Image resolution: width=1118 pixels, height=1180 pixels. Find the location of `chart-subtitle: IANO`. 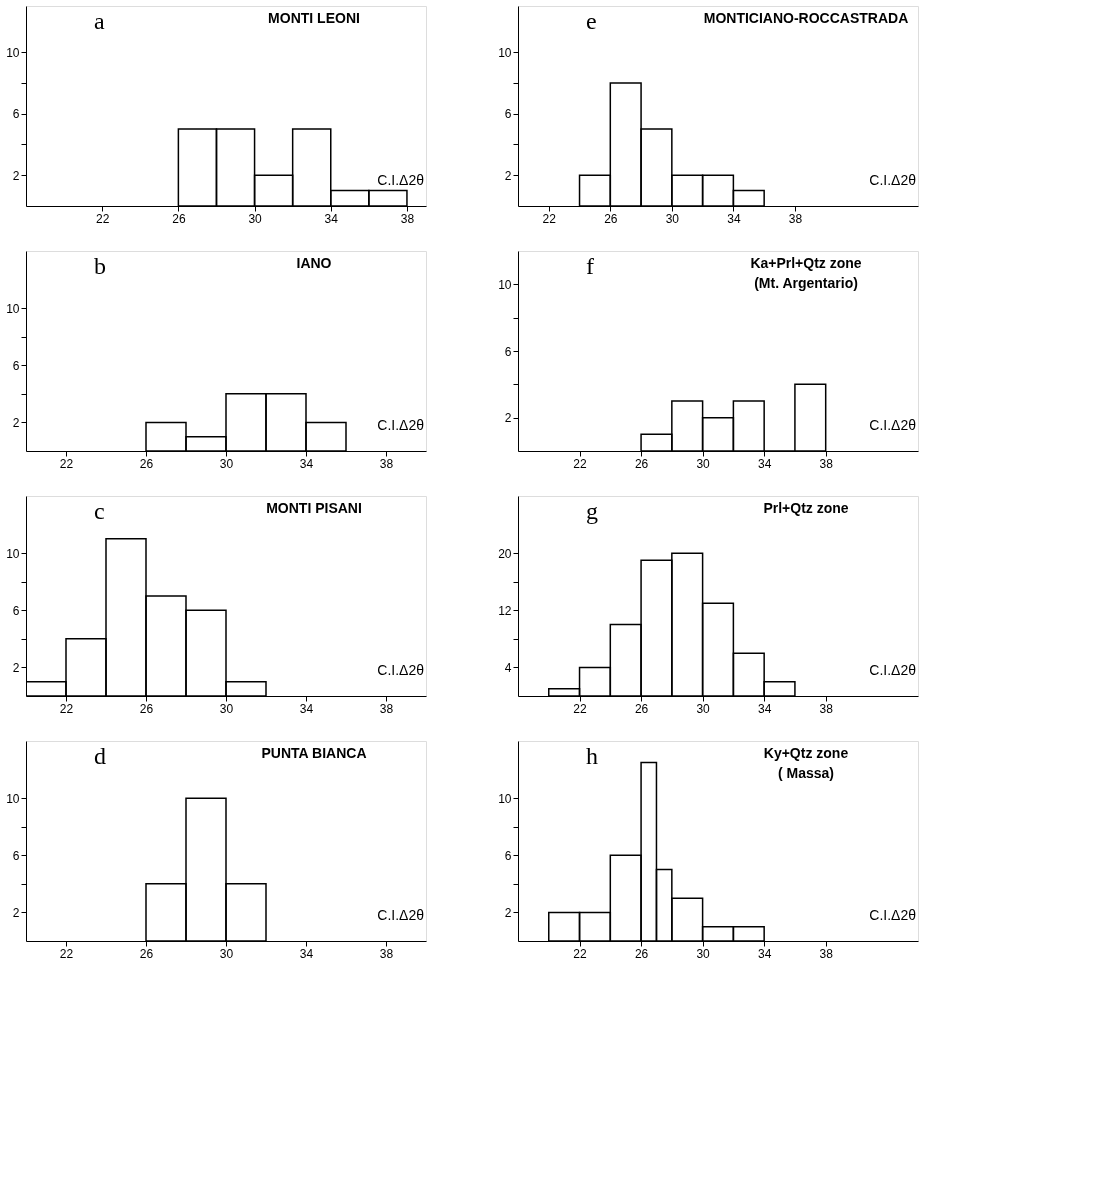

chart-subtitle: IANO is located at coordinates (314, 263).